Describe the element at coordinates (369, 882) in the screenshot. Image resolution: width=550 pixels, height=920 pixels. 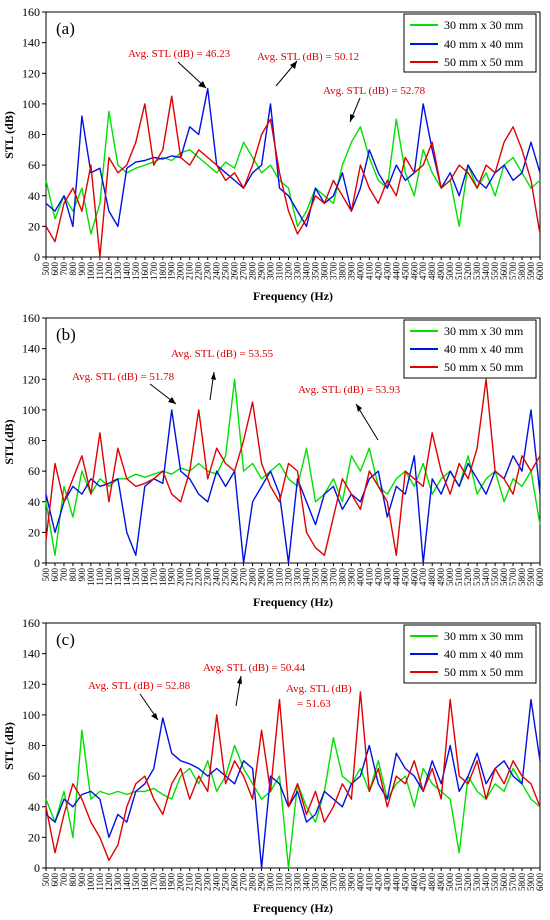
I see `x-tick-label: 4100` at that location.